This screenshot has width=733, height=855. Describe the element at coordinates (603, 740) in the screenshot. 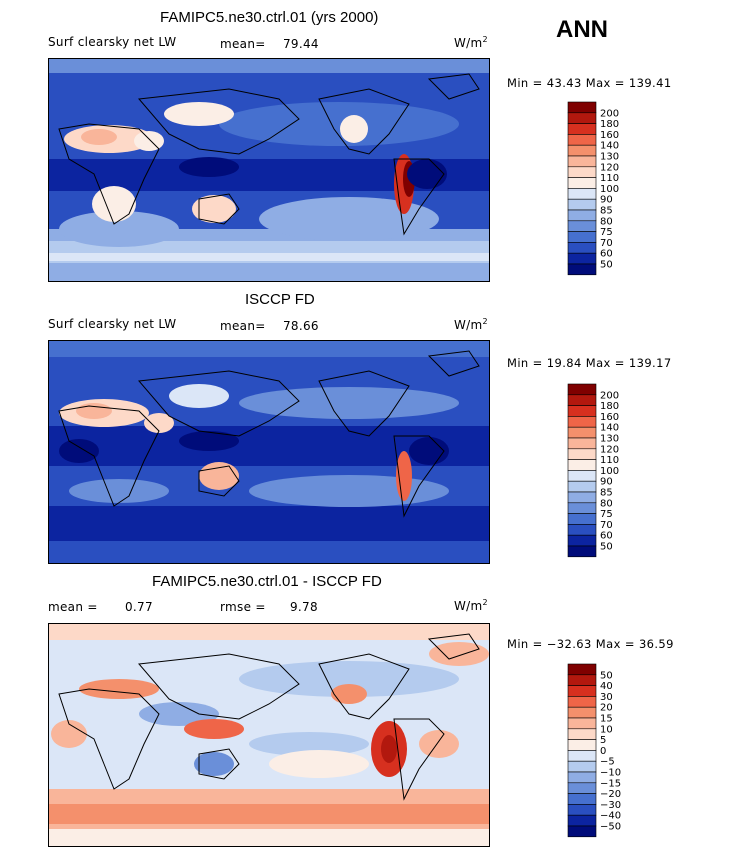

I see `colorbar-label: 5` at that location.